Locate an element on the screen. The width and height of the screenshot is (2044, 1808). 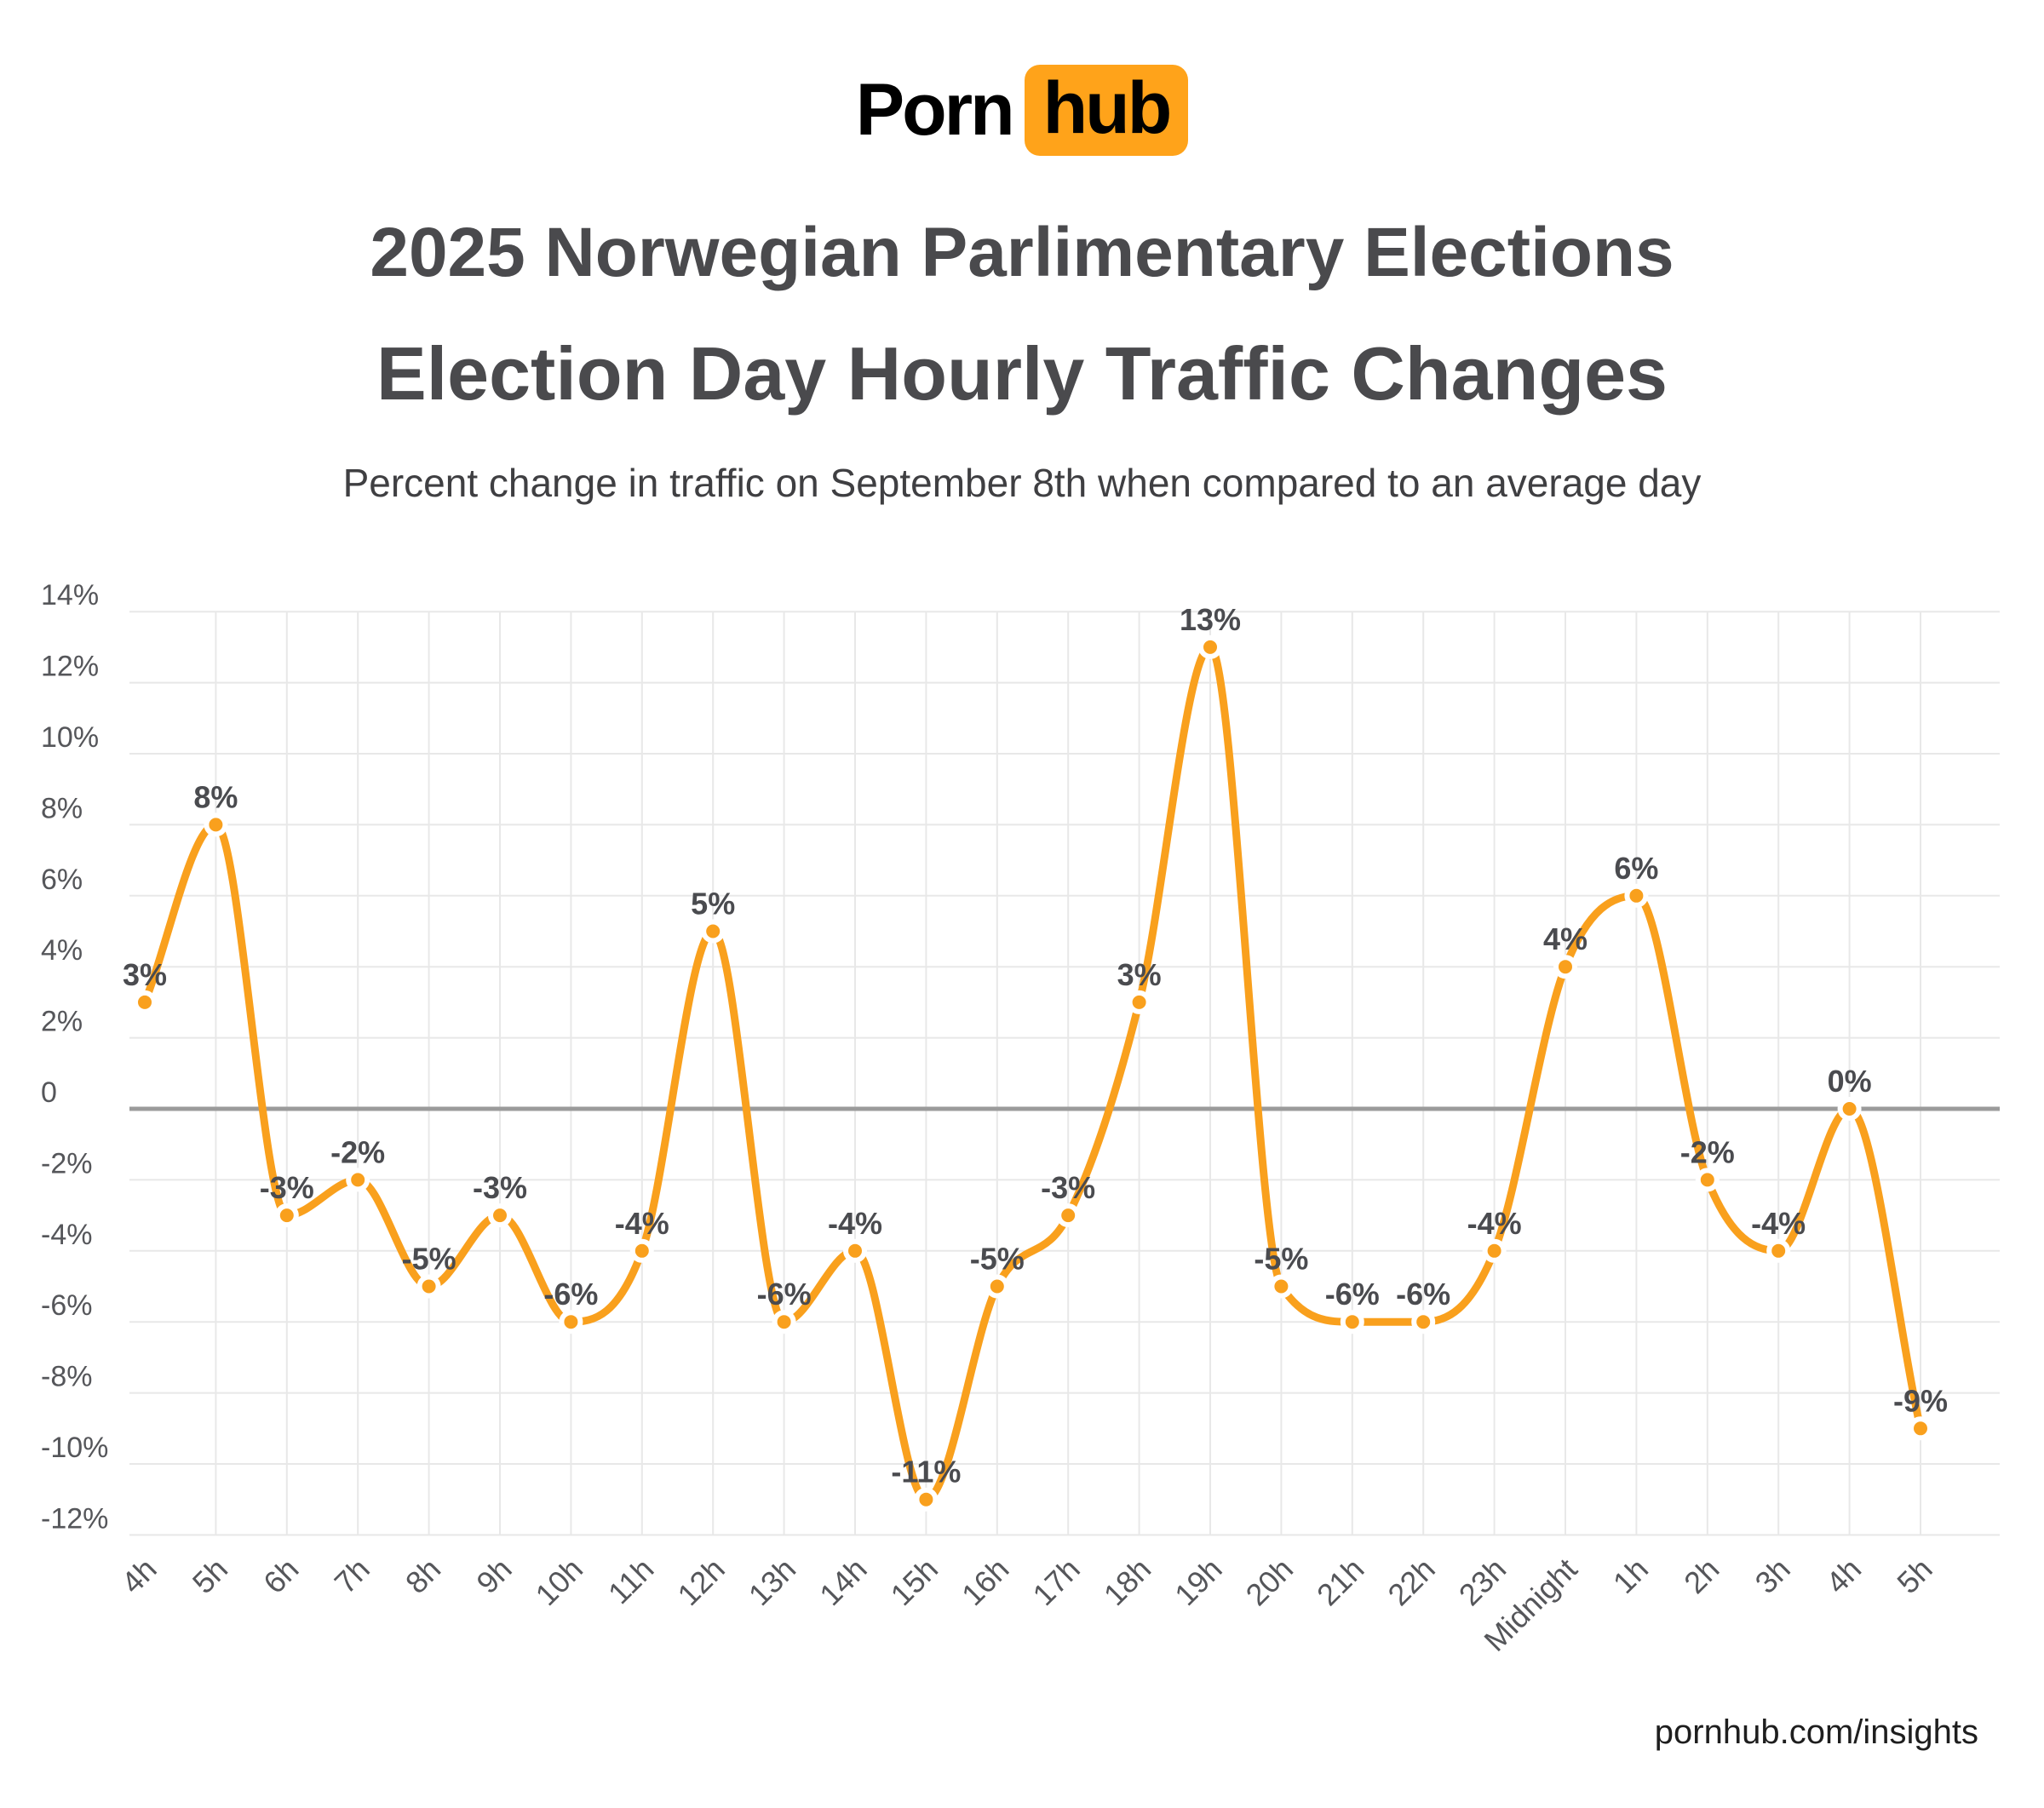
data-point-label: -11% is located at coordinates (926, 1472).